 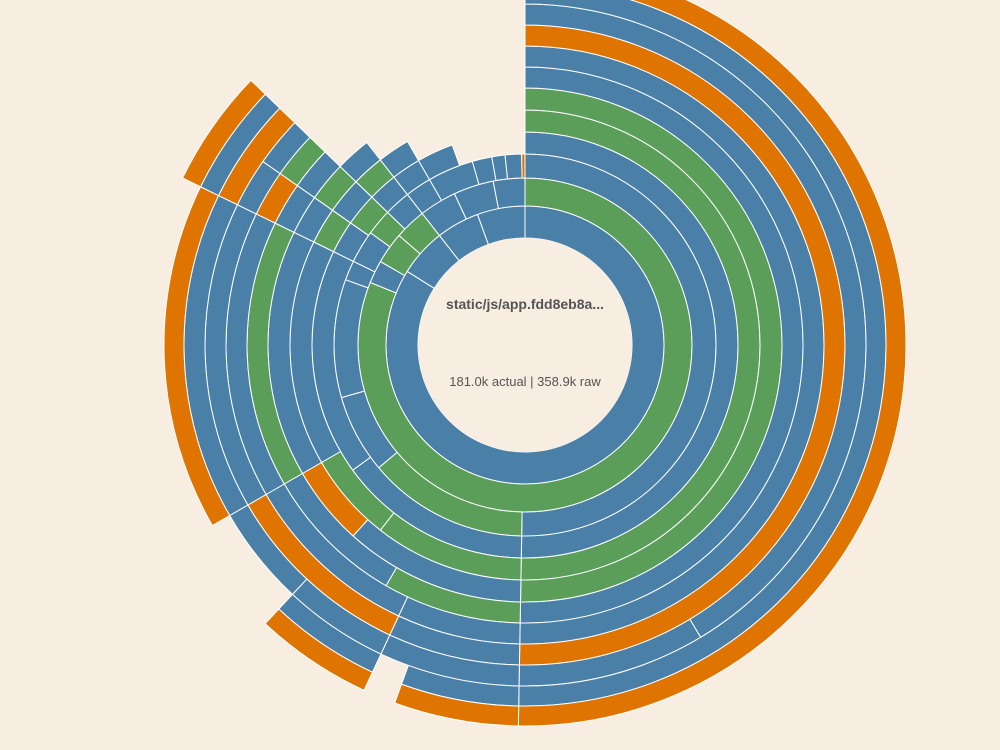 I want to click on center-hole, so click(x=525, y=345).